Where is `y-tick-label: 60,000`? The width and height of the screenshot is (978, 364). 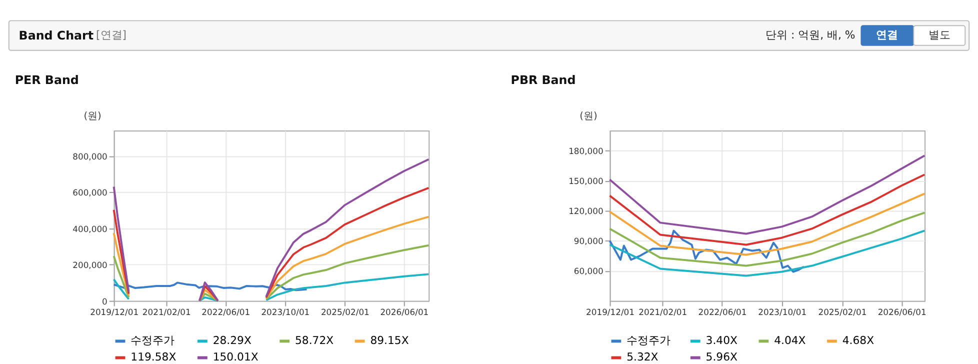 y-tick-label: 60,000 is located at coordinates (589, 271).